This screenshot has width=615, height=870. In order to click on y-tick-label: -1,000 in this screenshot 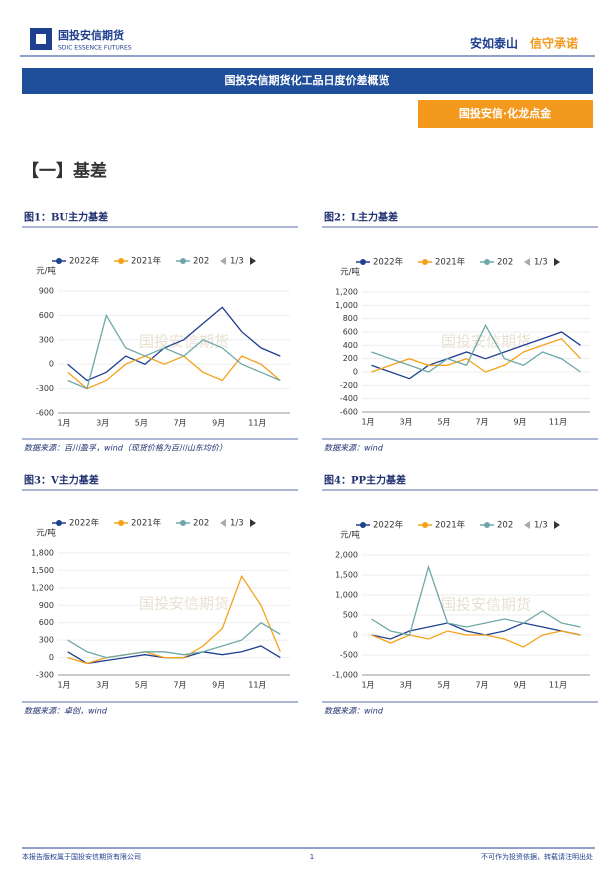, I will do `click(345, 675)`.